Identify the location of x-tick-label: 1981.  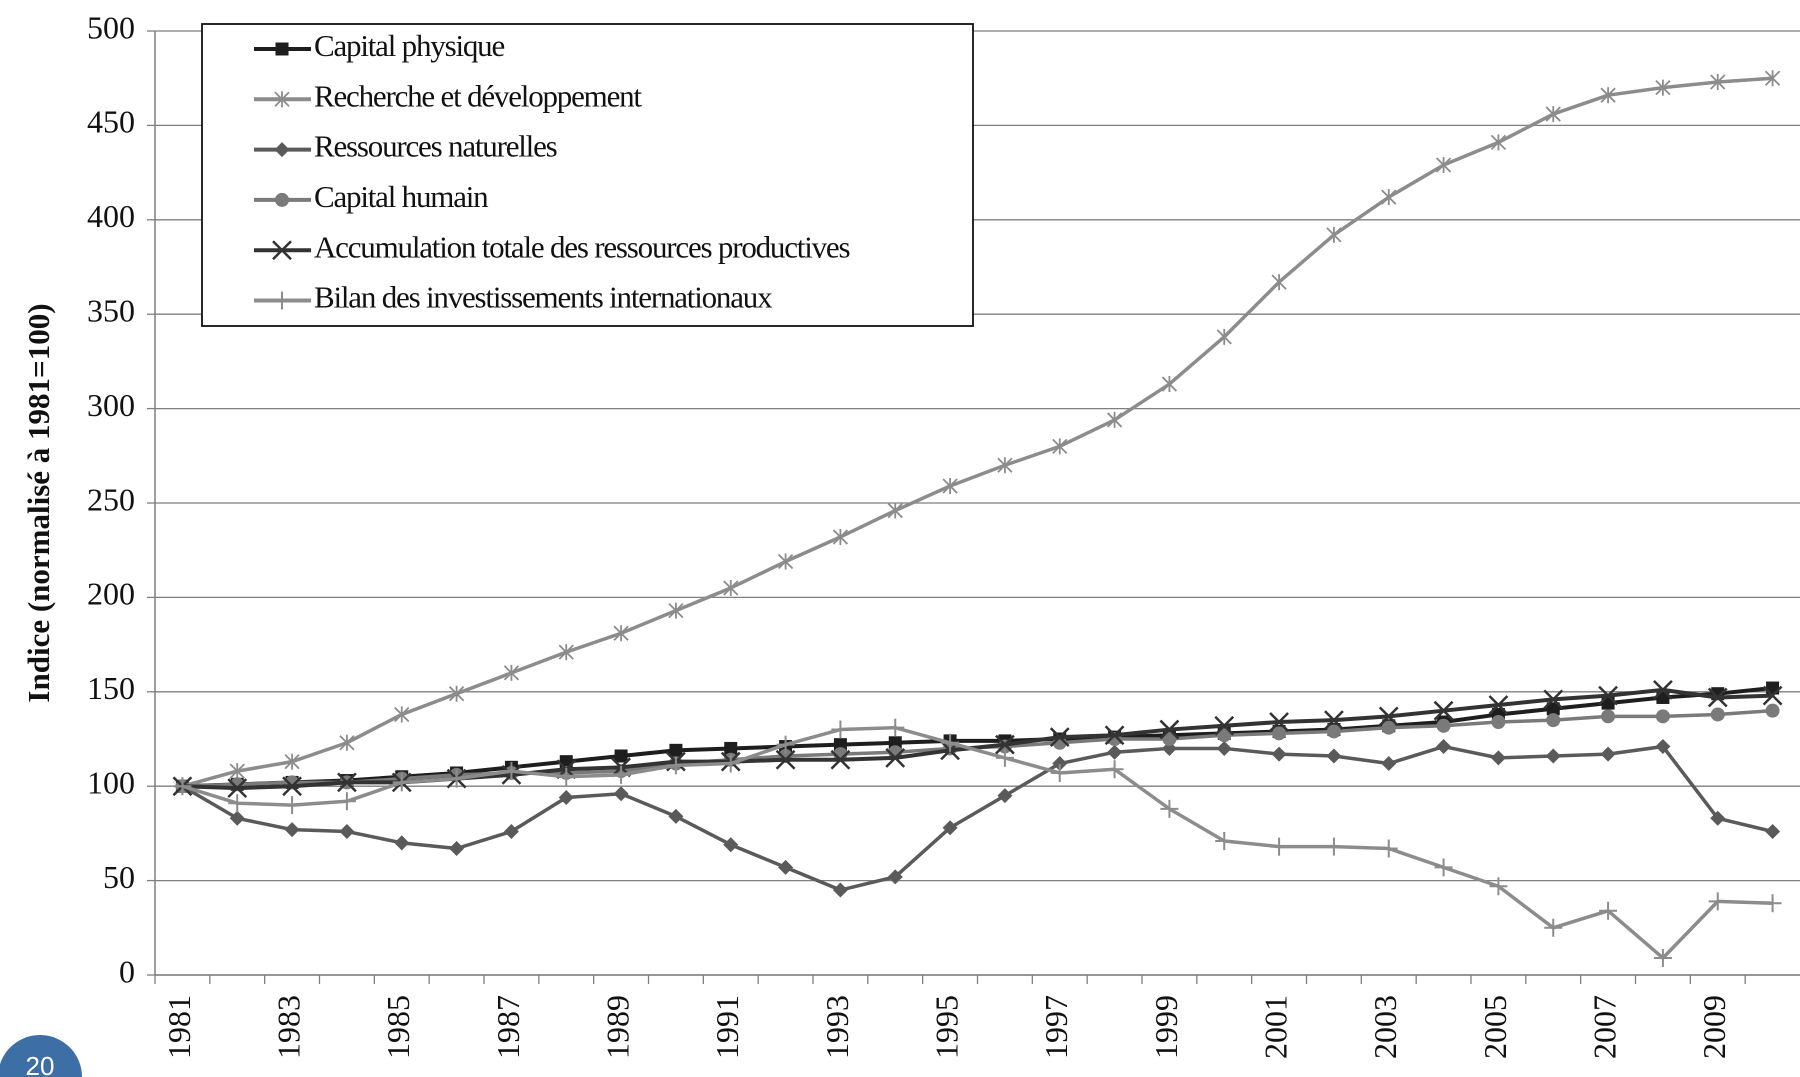
(179, 1027).